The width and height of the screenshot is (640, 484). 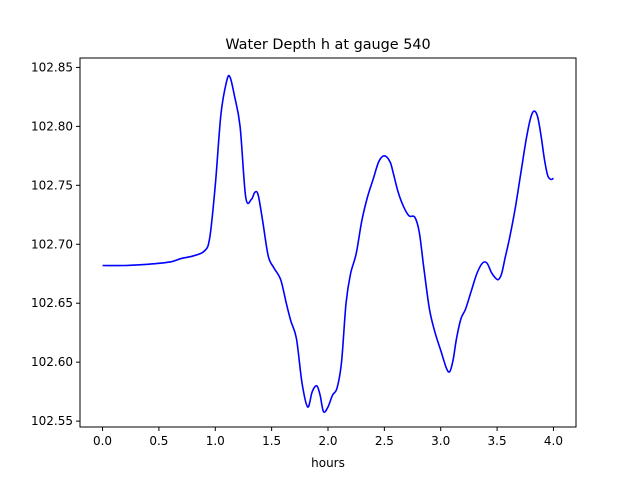 What do you see at coordinates (271, 441) in the screenshot?
I see `x-tick-label: 1.5` at bounding box center [271, 441].